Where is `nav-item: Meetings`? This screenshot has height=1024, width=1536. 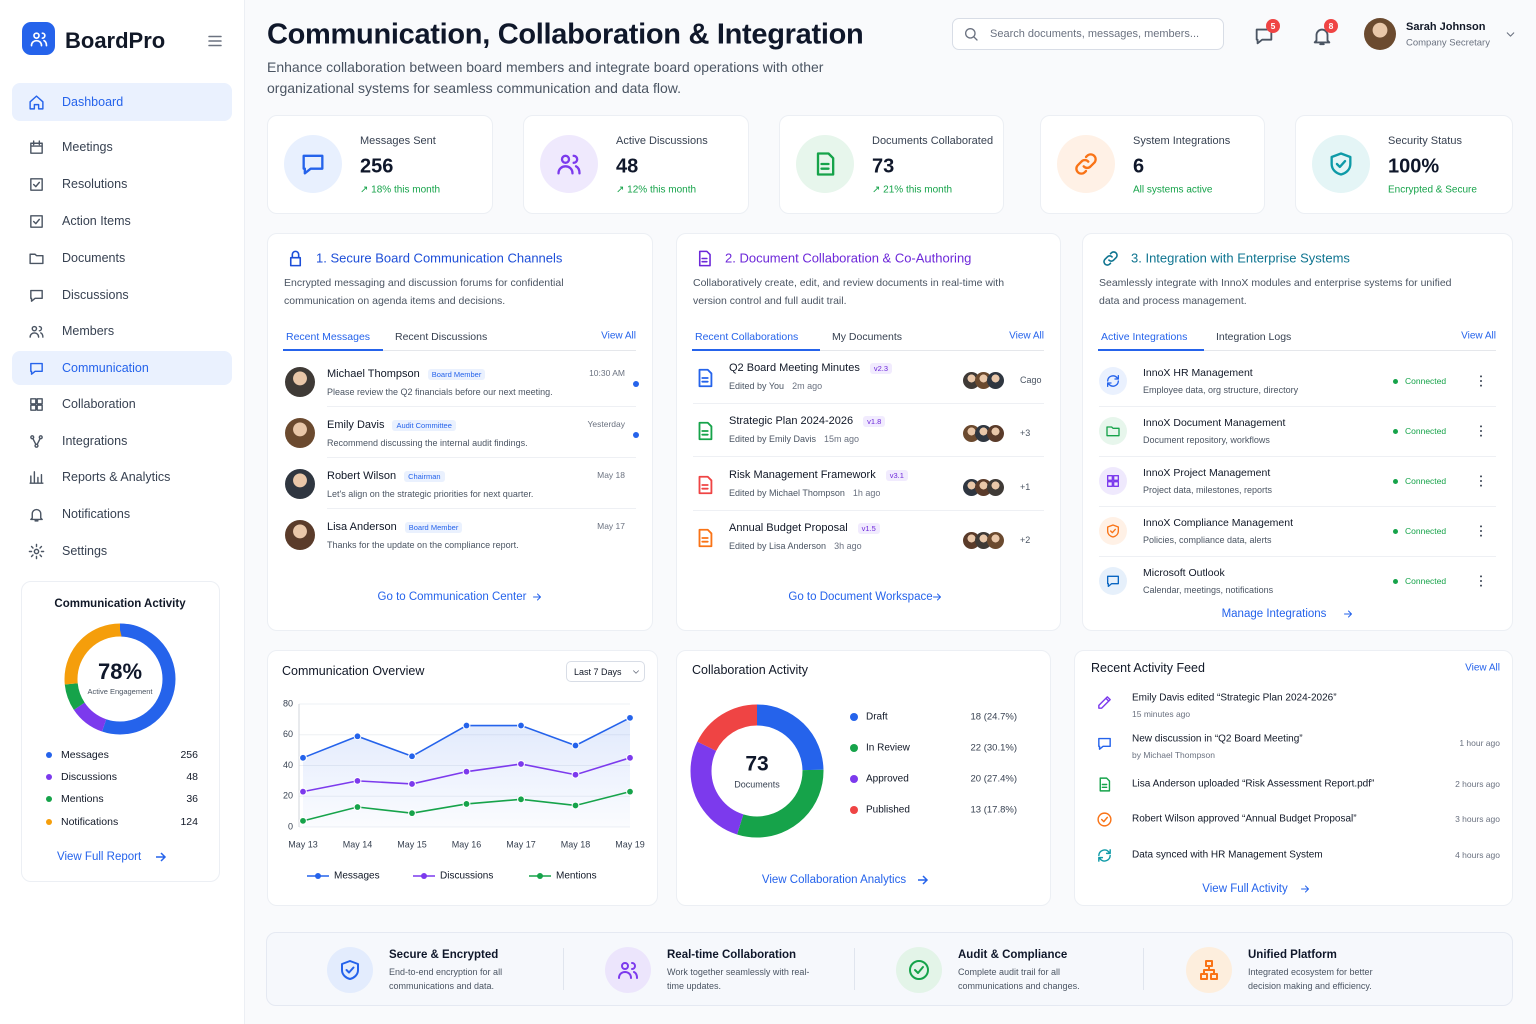
nav-item: Meetings is located at coordinates (87, 147).